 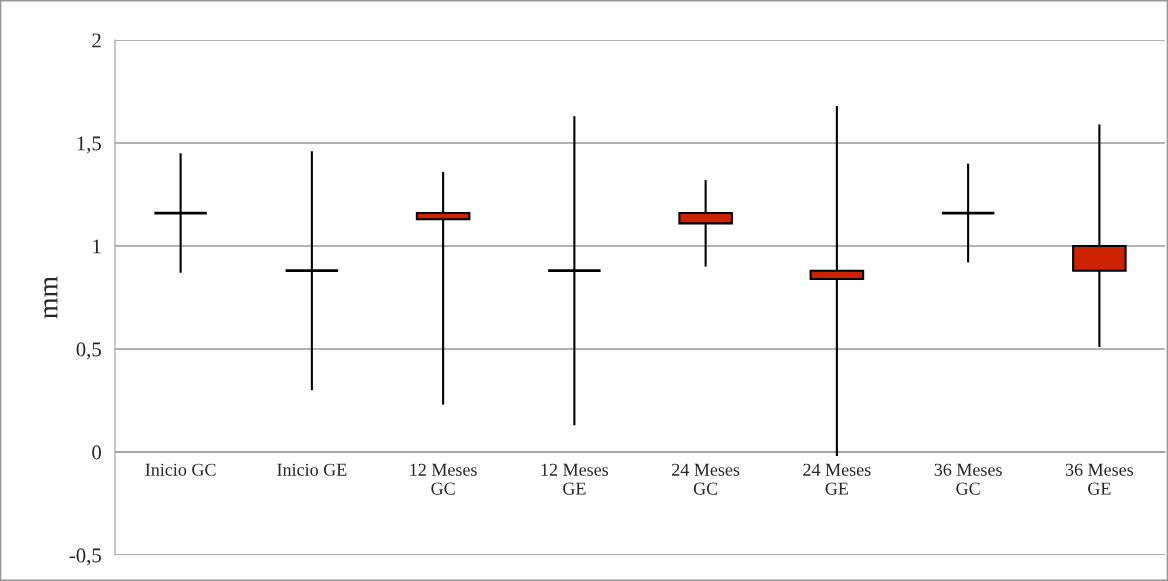 What do you see at coordinates (89, 145) in the screenshot?
I see `y-tick-label: 1,5` at bounding box center [89, 145].